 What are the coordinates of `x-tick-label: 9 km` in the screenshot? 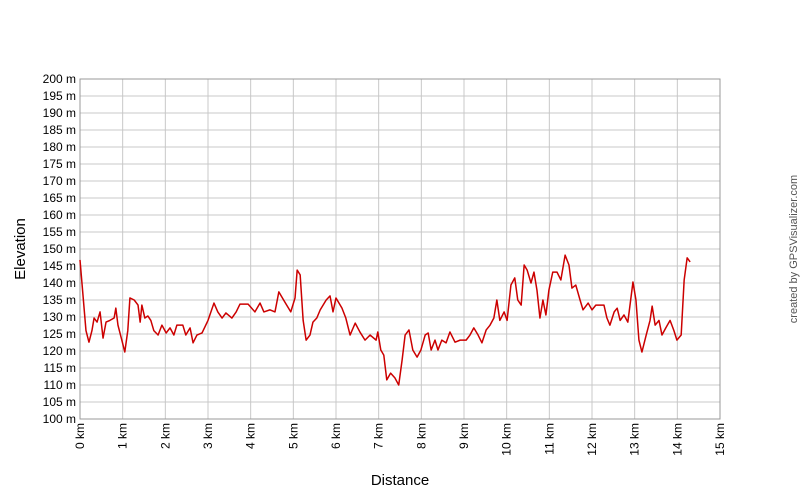 It's located at (464, 436).